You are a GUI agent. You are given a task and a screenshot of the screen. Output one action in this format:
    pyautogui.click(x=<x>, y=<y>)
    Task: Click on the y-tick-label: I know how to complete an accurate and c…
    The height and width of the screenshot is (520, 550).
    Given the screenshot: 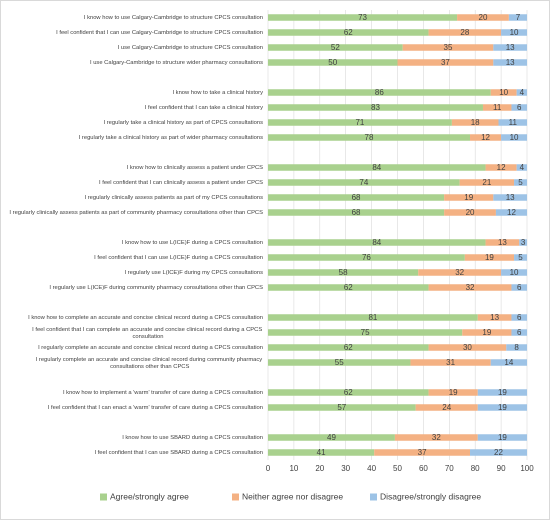 What is the action you would take?
    pyautogui.click(x=145, y=318)
    